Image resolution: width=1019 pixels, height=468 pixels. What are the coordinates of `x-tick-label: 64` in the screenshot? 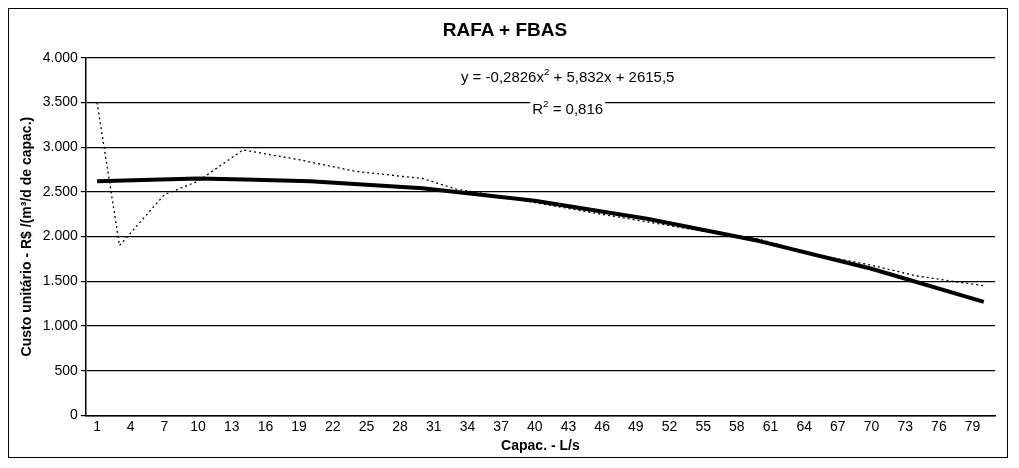 It's located at (804, 425).